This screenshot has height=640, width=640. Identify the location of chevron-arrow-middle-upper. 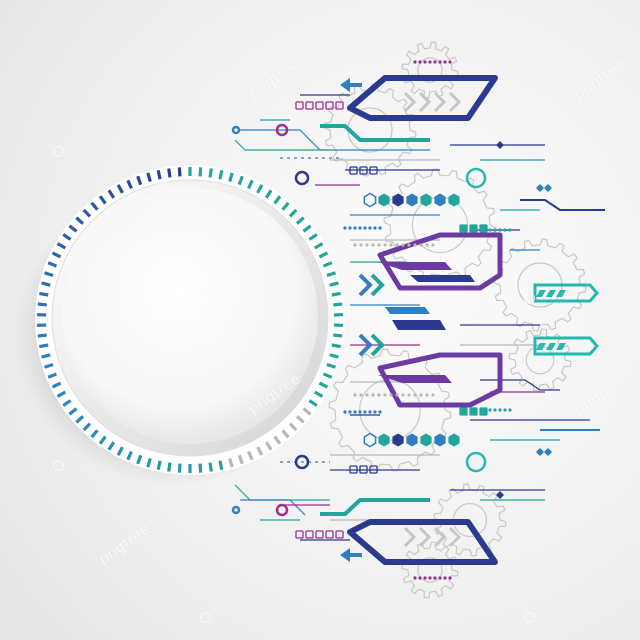
(440, 261).